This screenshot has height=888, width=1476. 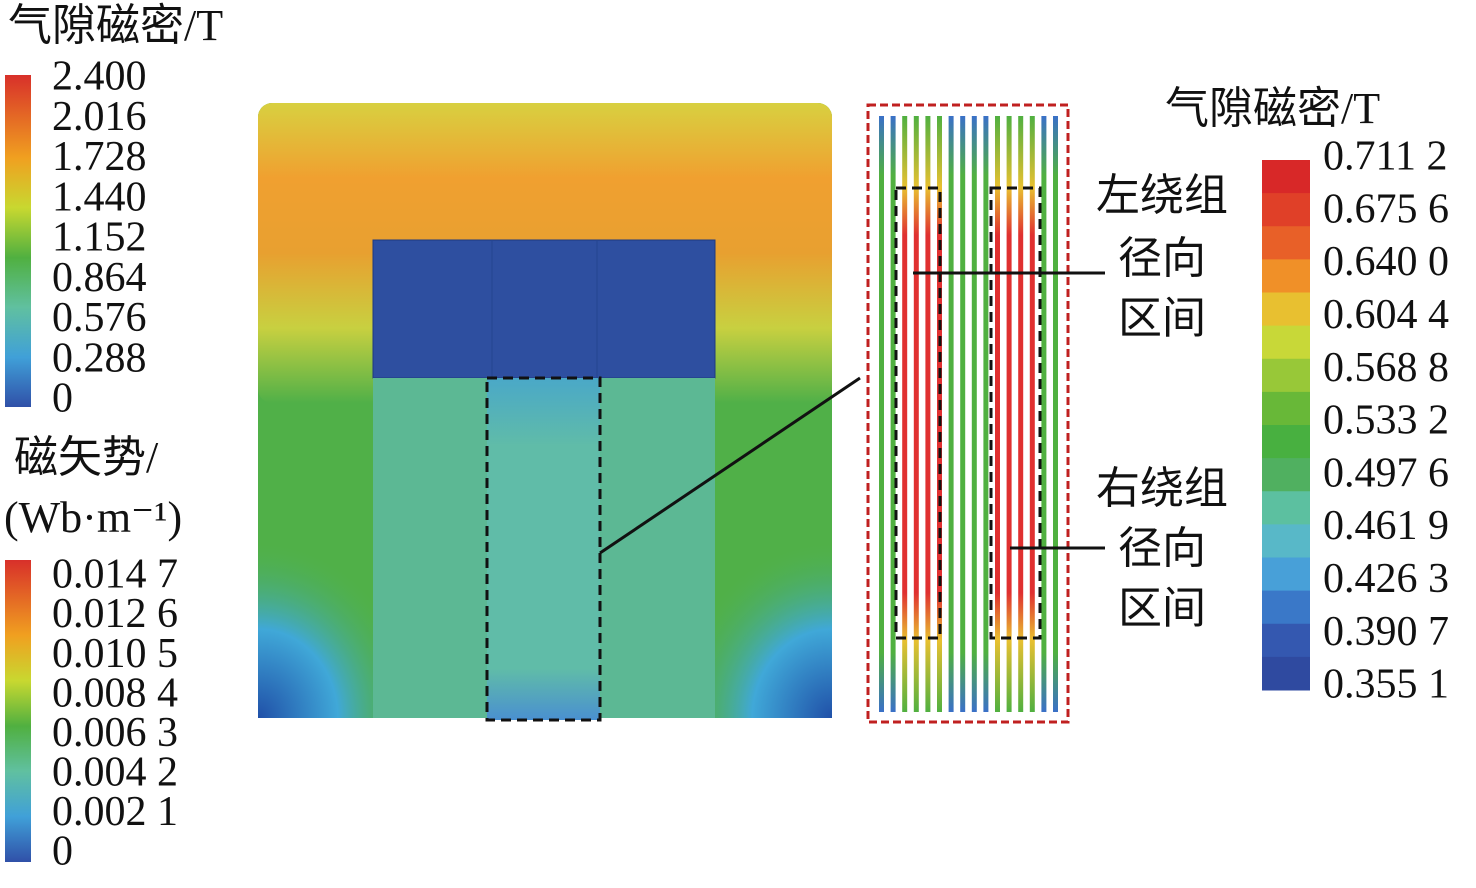 What do you see at coordinates (1386, 579) in the screenshot?
I see `legend-label: 0.426 3` at bounding box center [1386, 579].